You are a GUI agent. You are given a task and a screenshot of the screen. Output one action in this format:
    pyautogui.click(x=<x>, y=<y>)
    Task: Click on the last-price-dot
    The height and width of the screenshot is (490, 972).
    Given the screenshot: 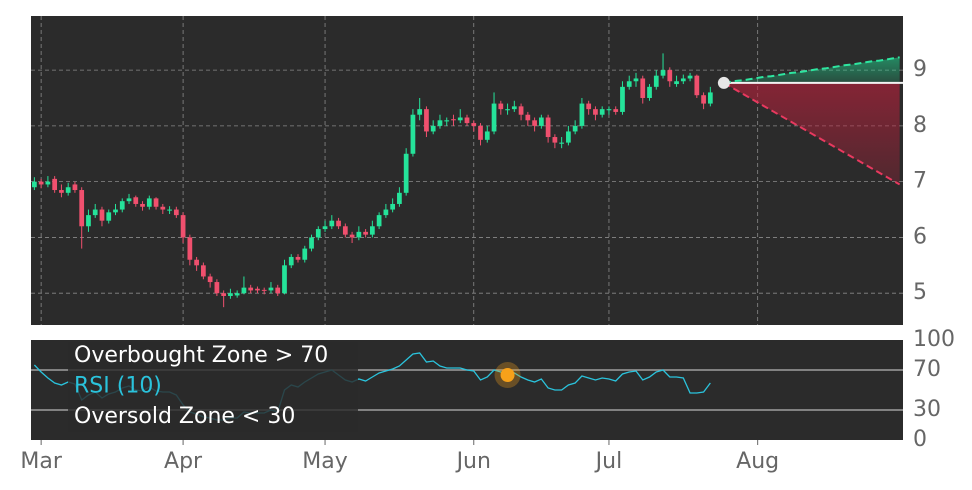 What is the action you would take?
    pyautogui.click(x=723, y=82)
    